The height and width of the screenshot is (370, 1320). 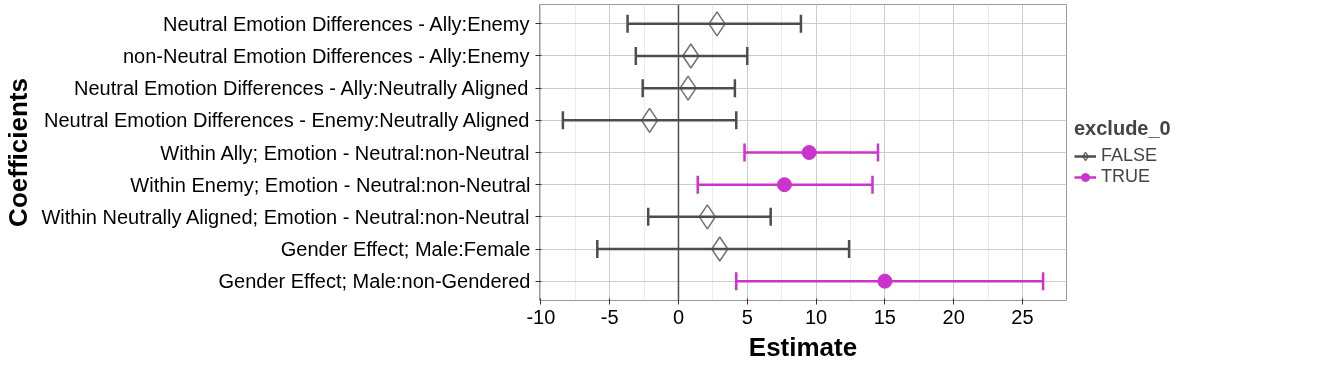 What do you see at coordinates (345, 152) in the screenshot?
I see `y-tick-label: Within Ally; Emotion - Neutral:non-Neutral` at bounding box center [345, 152].